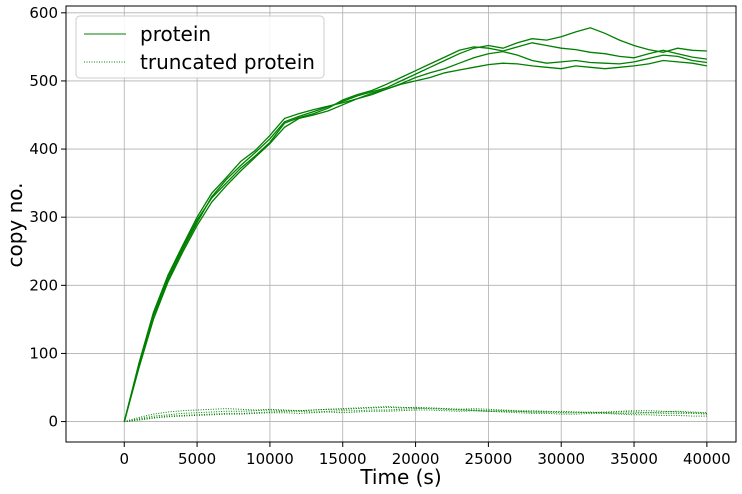 The image size is (742, 494). Describe the element at coordinates (489, 459) in the screenshot. I see `x-tick-label: 25000` at that location.